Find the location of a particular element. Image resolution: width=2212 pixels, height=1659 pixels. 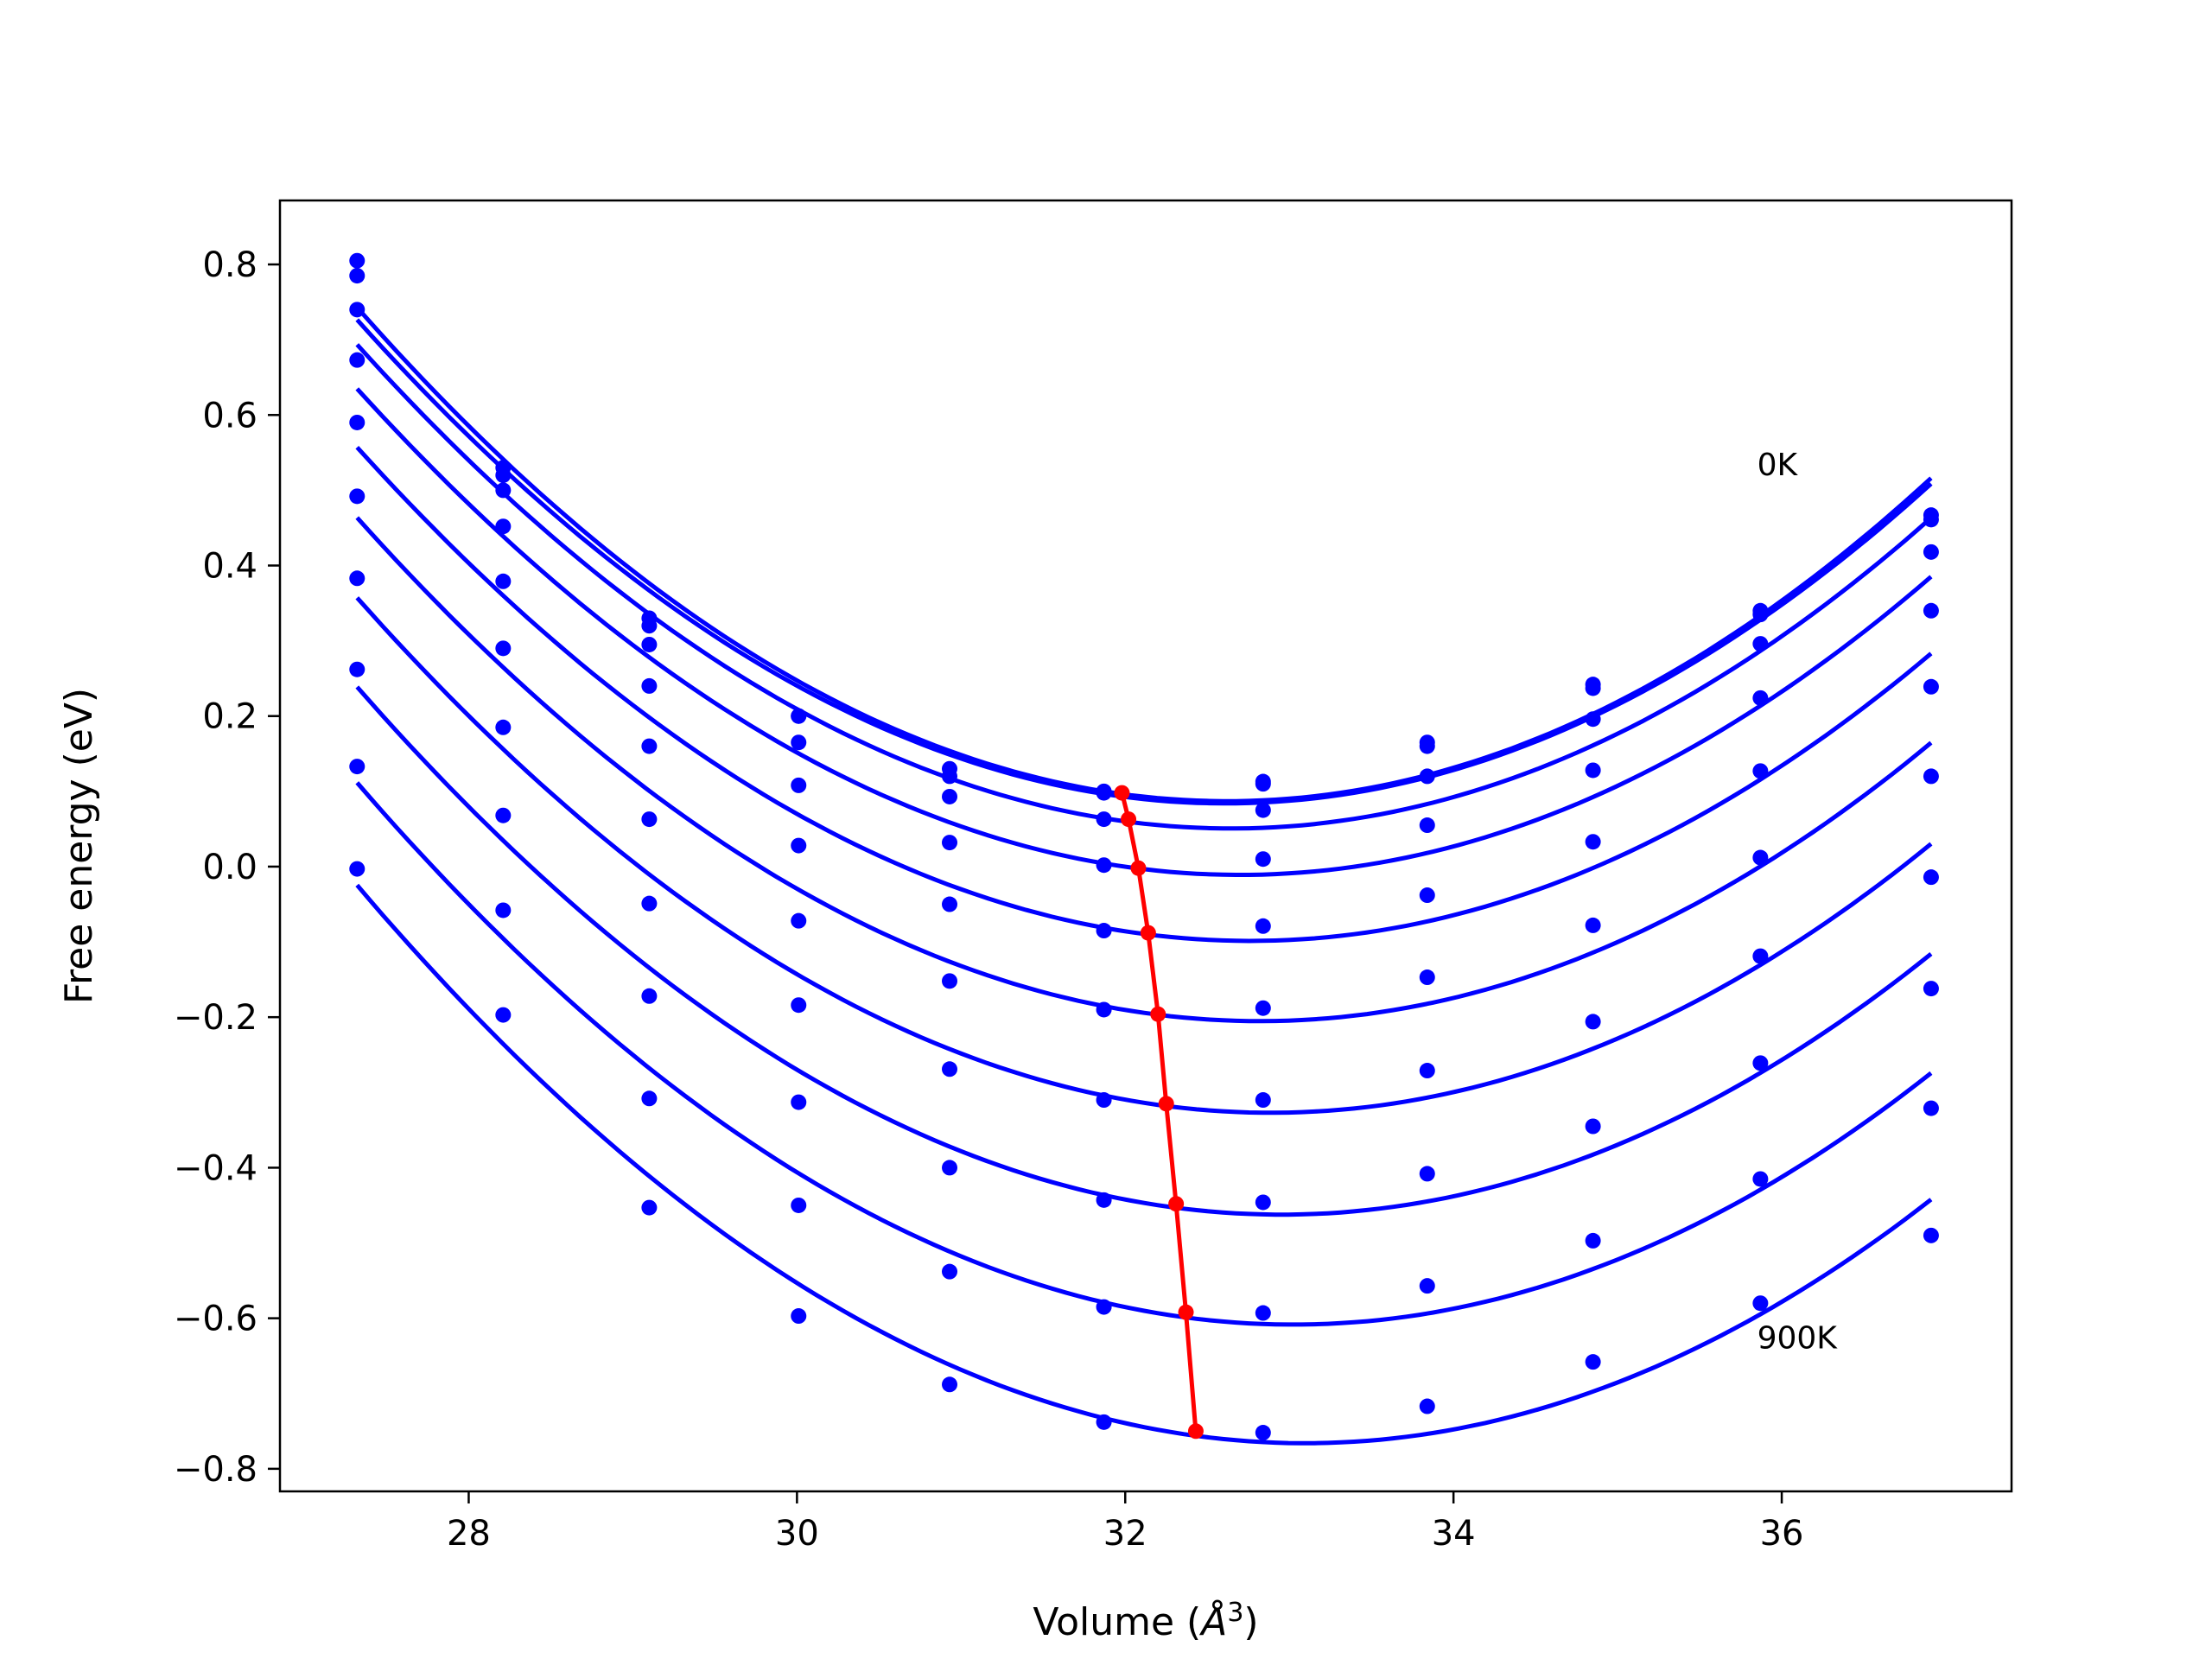

x-axis-ticks: 28 30 32 34 36 is located at coordinates (1125, 1522).